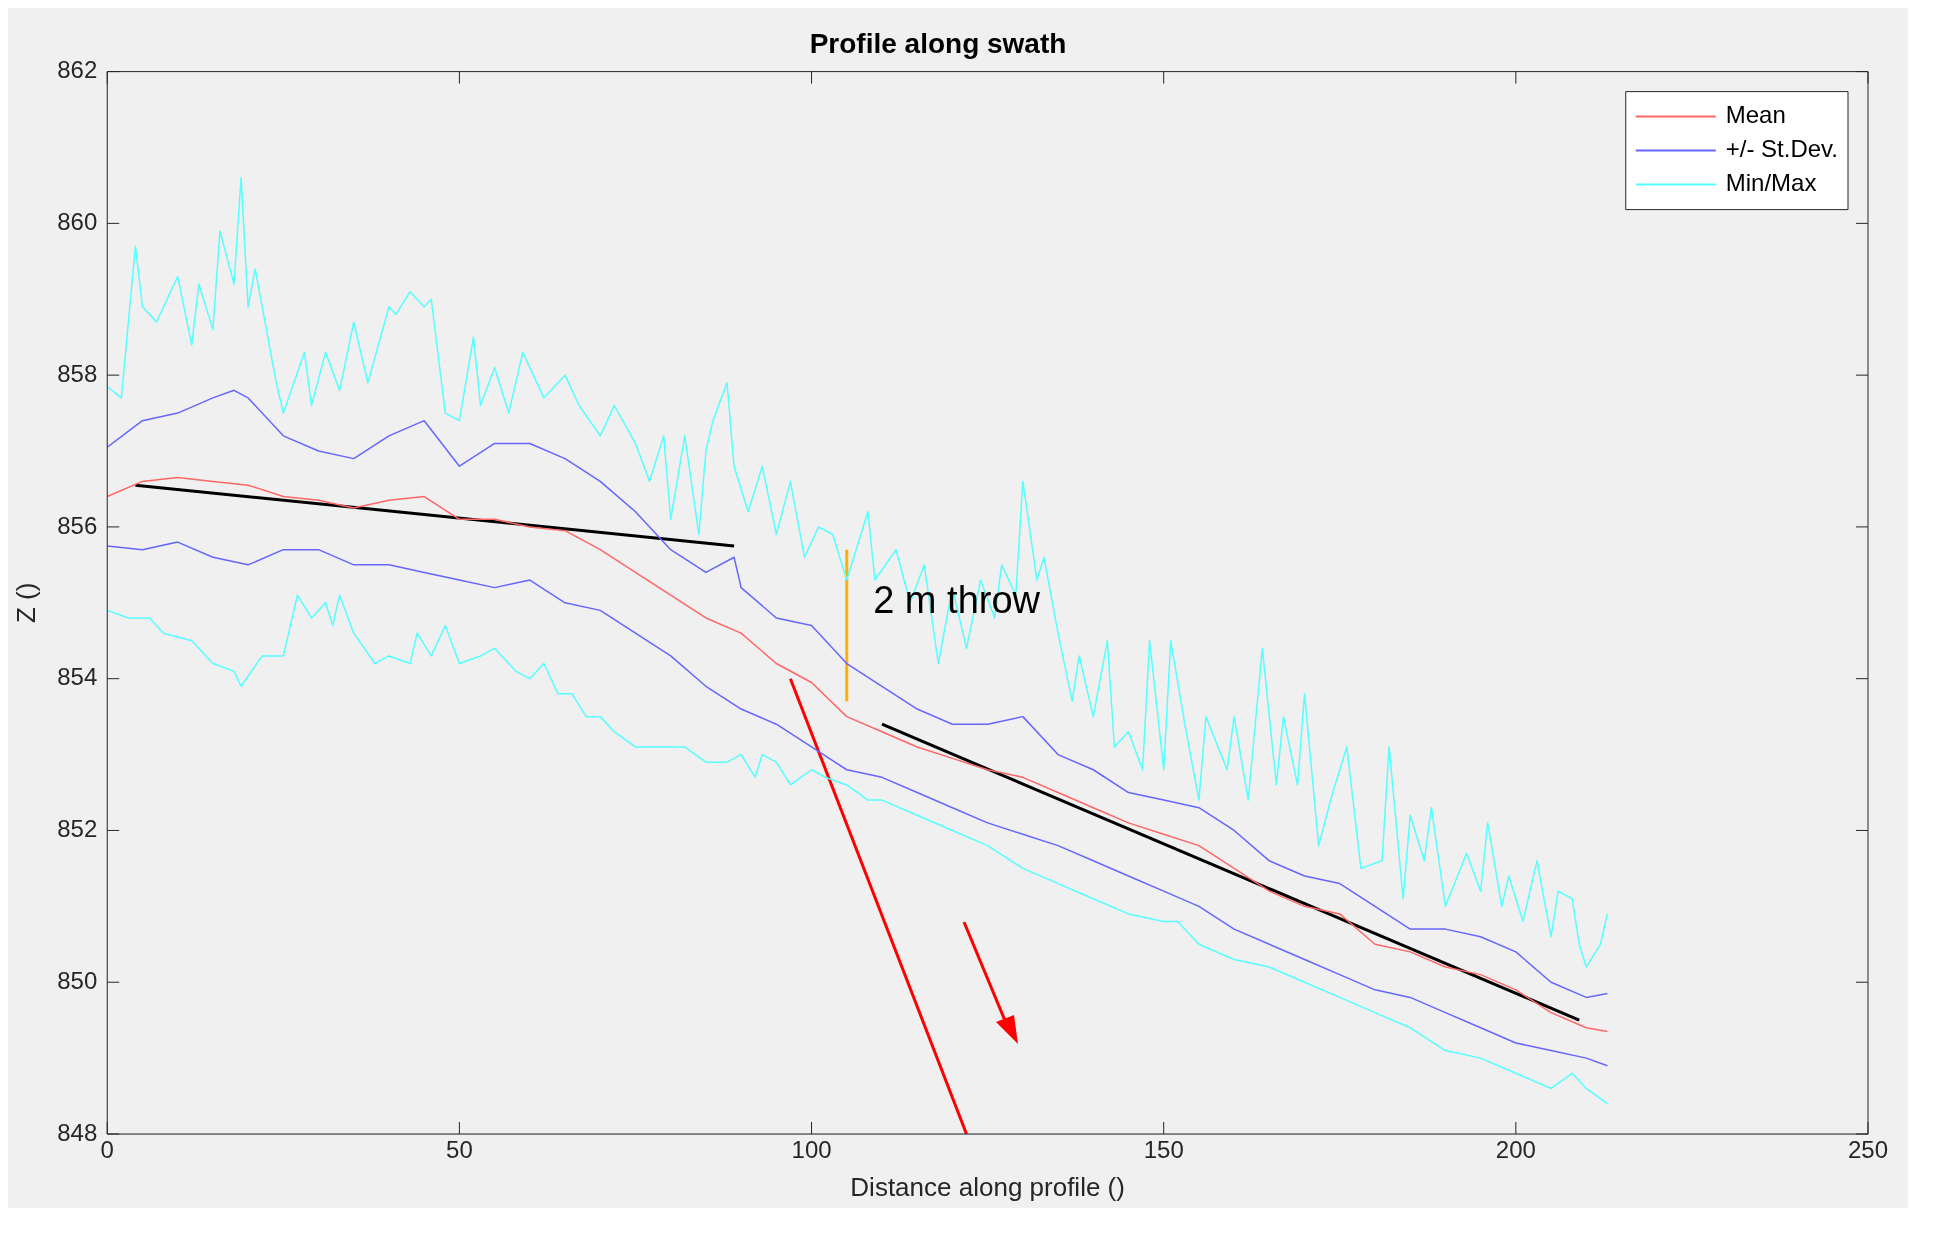 This screenshot has height=1250, width=1956. Describe the element at coordinates (987, 1186) in the screenshot. I see `x-axis-title: Distance along profile ()` at that location.